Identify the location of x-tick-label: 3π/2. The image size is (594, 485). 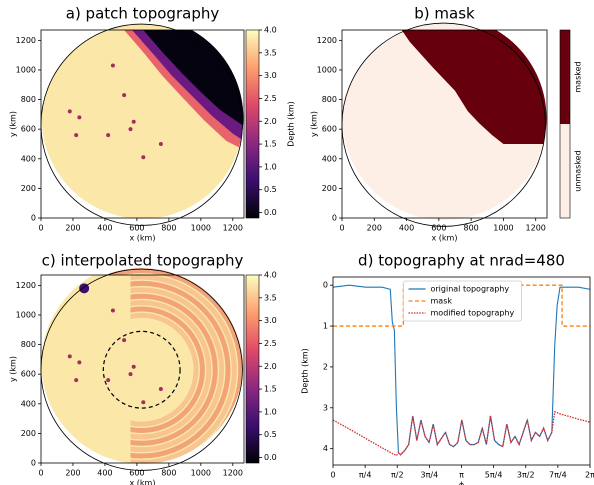
(526, 475).